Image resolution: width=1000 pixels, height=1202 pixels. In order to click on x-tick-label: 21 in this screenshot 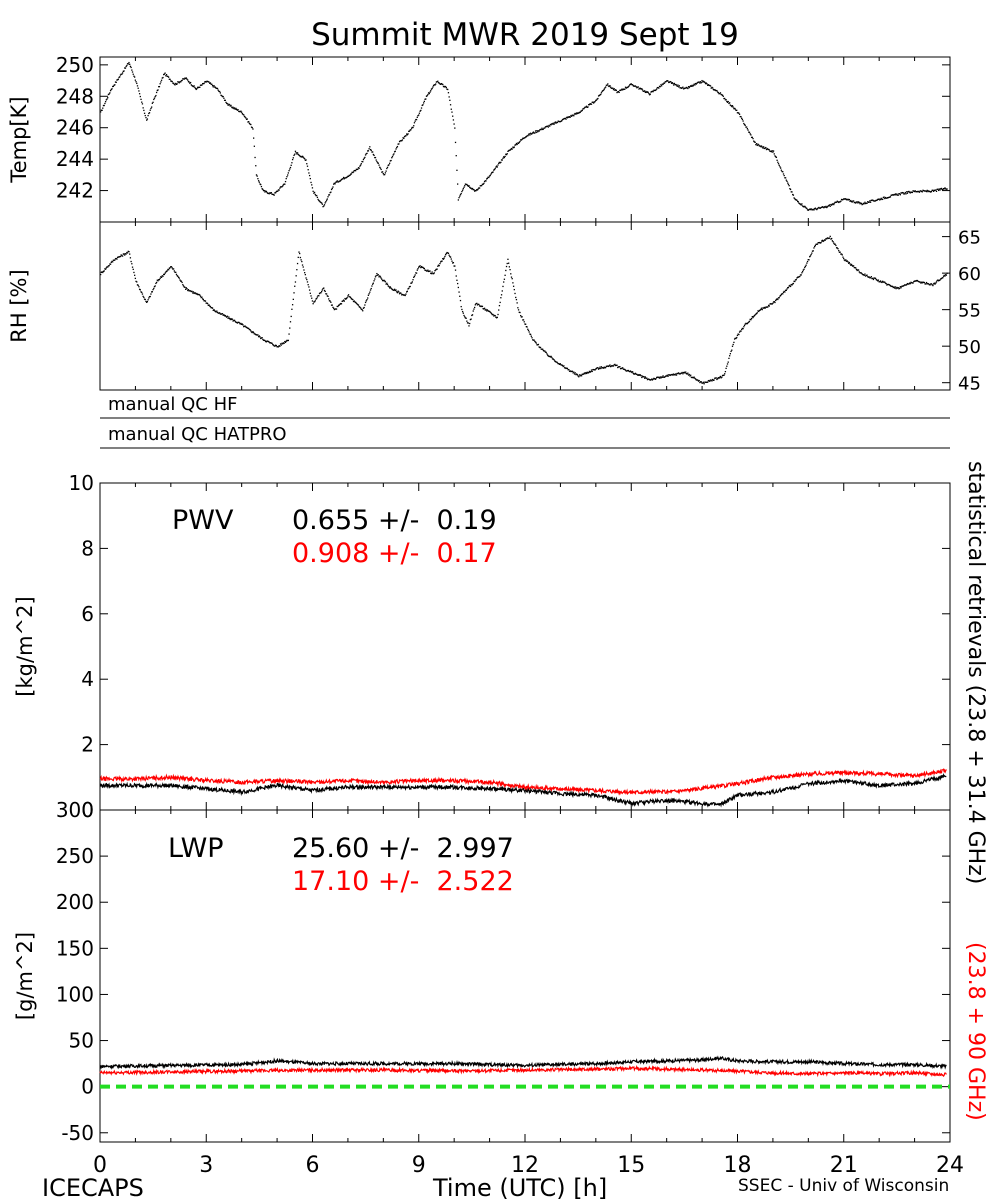, I will do `click(844, 1165)`.